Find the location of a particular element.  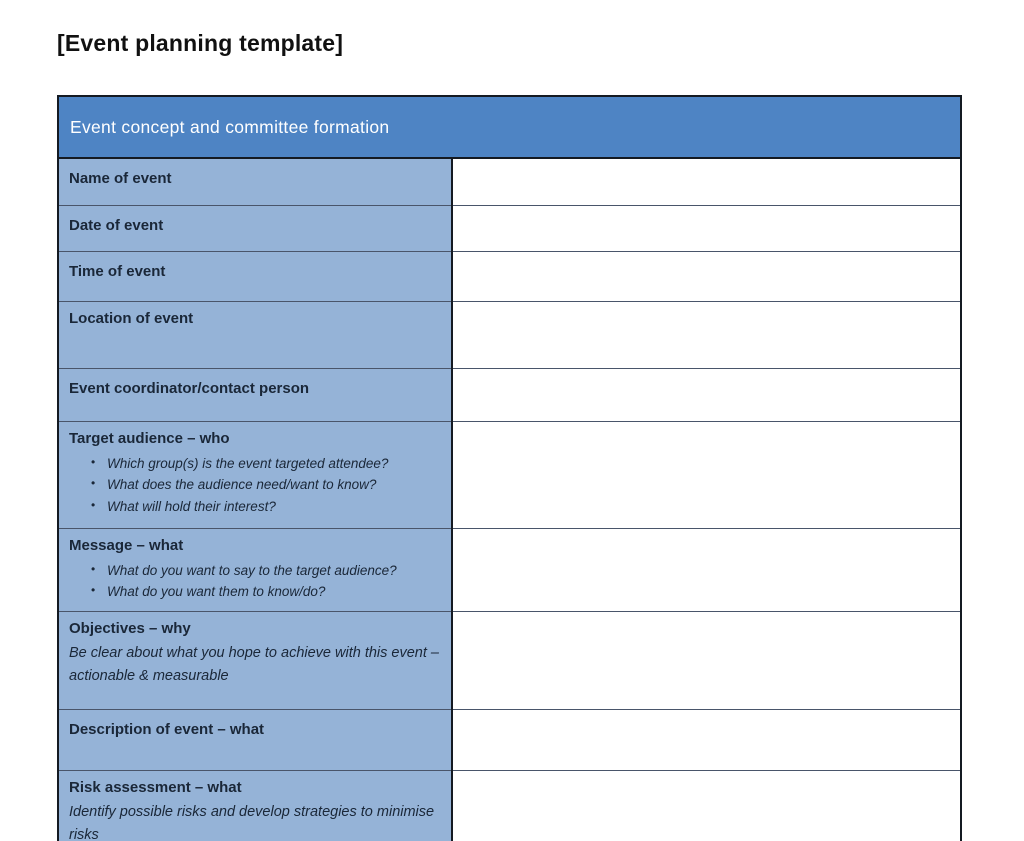

value-cell-target-audience is located at coordinates (706, 475).